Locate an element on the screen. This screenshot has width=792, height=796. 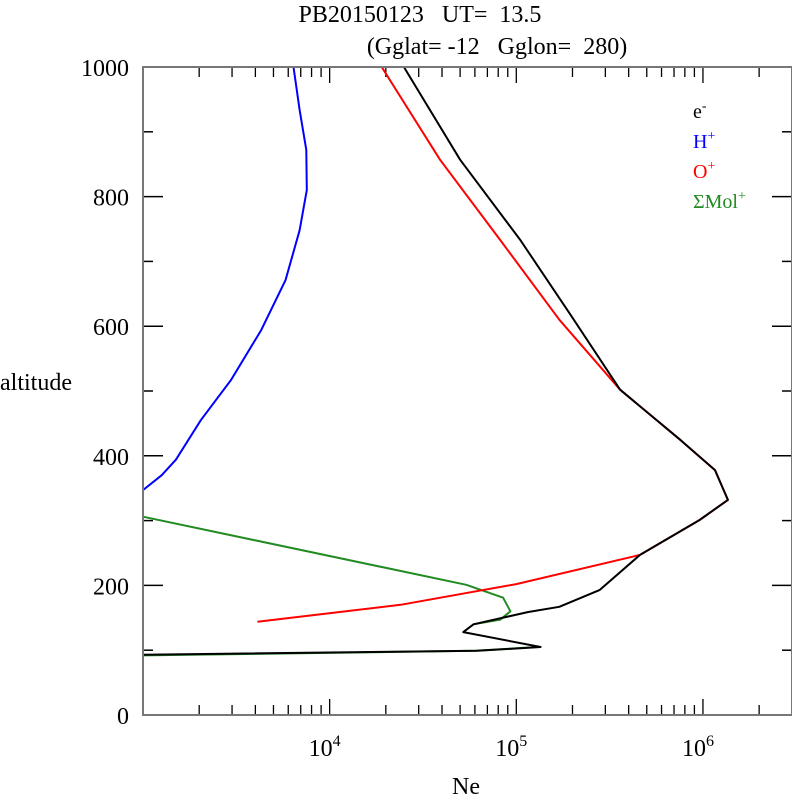
y-tick-label: 400 is located at coordinates (111, 458).